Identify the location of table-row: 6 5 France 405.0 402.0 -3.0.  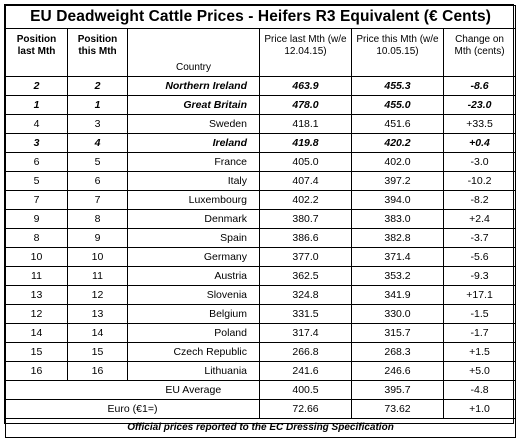
(261, 162).